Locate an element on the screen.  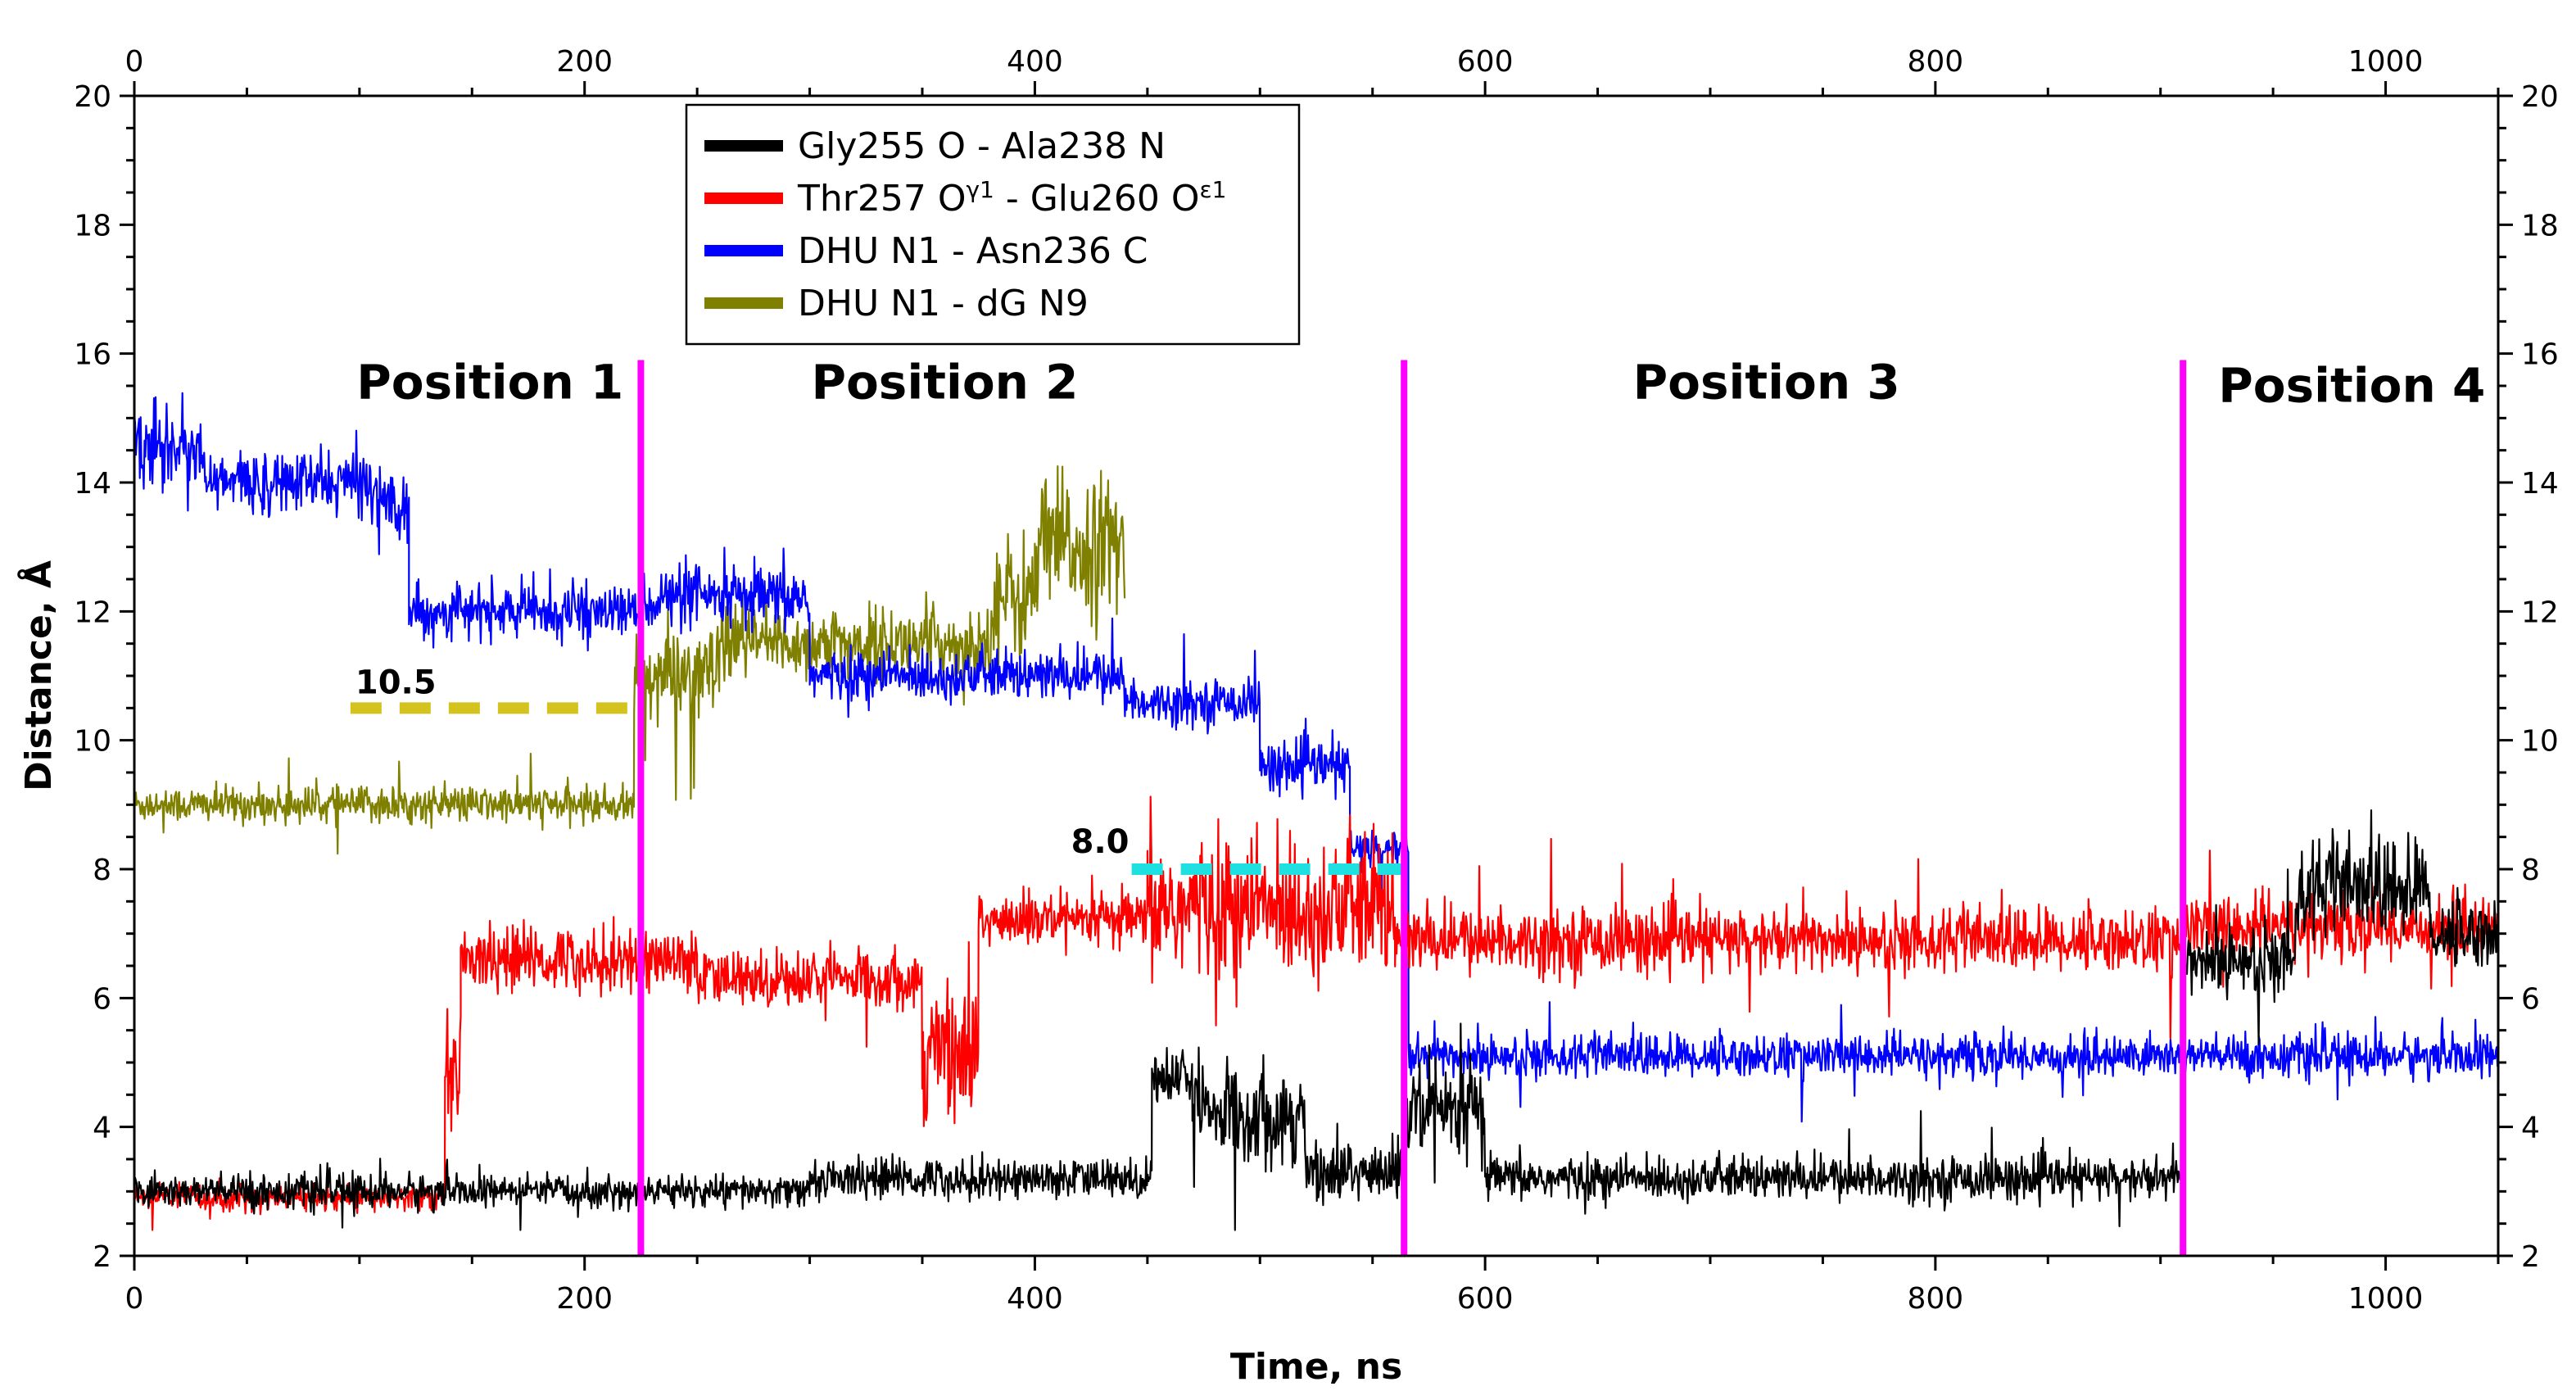
reference-label-0: 10.5 is located at coordinates (396, 682).